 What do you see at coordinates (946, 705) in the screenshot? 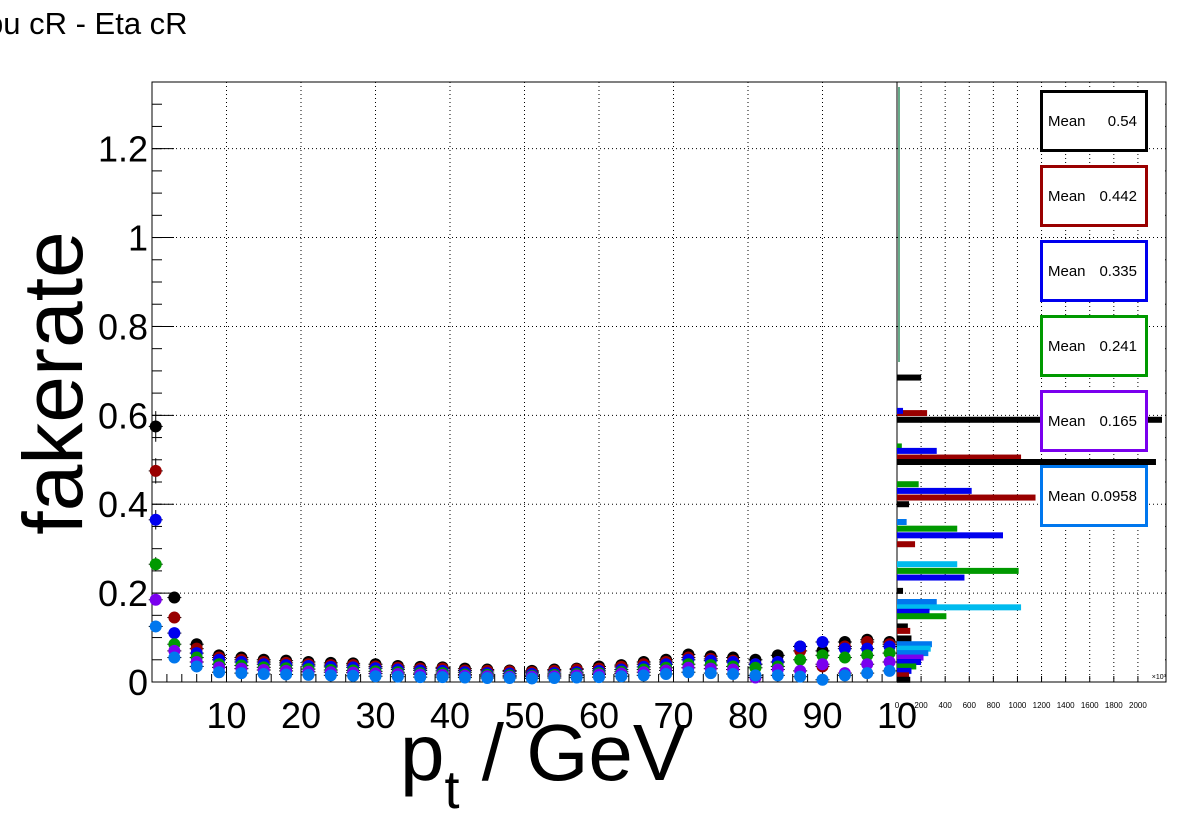
I see `hist-tick-label: 400` at bounding box center [946, 705].